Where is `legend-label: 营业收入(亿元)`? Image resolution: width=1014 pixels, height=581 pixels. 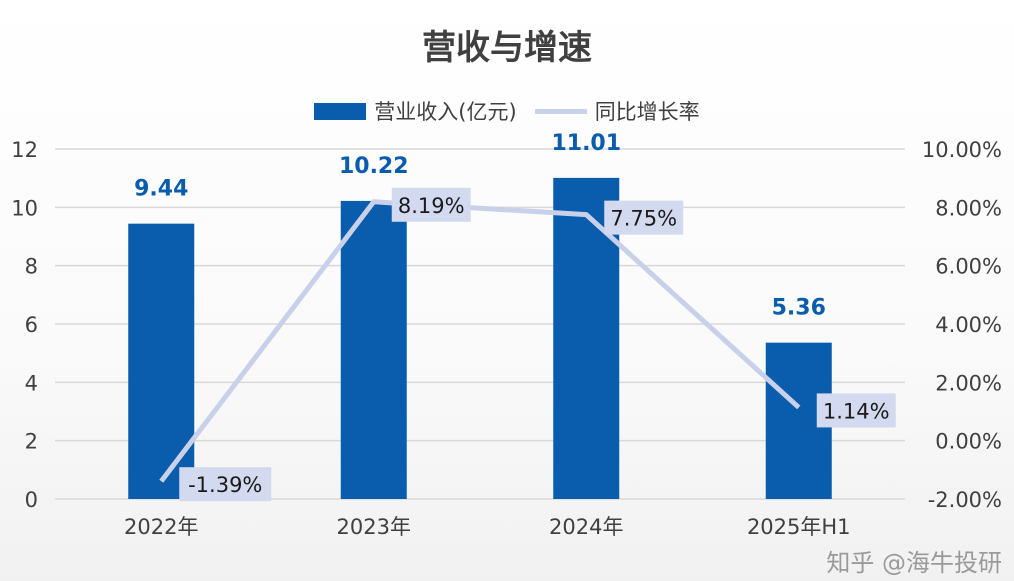 legend-label: 营业收入(亿元) is located at coordinates (445, 112).